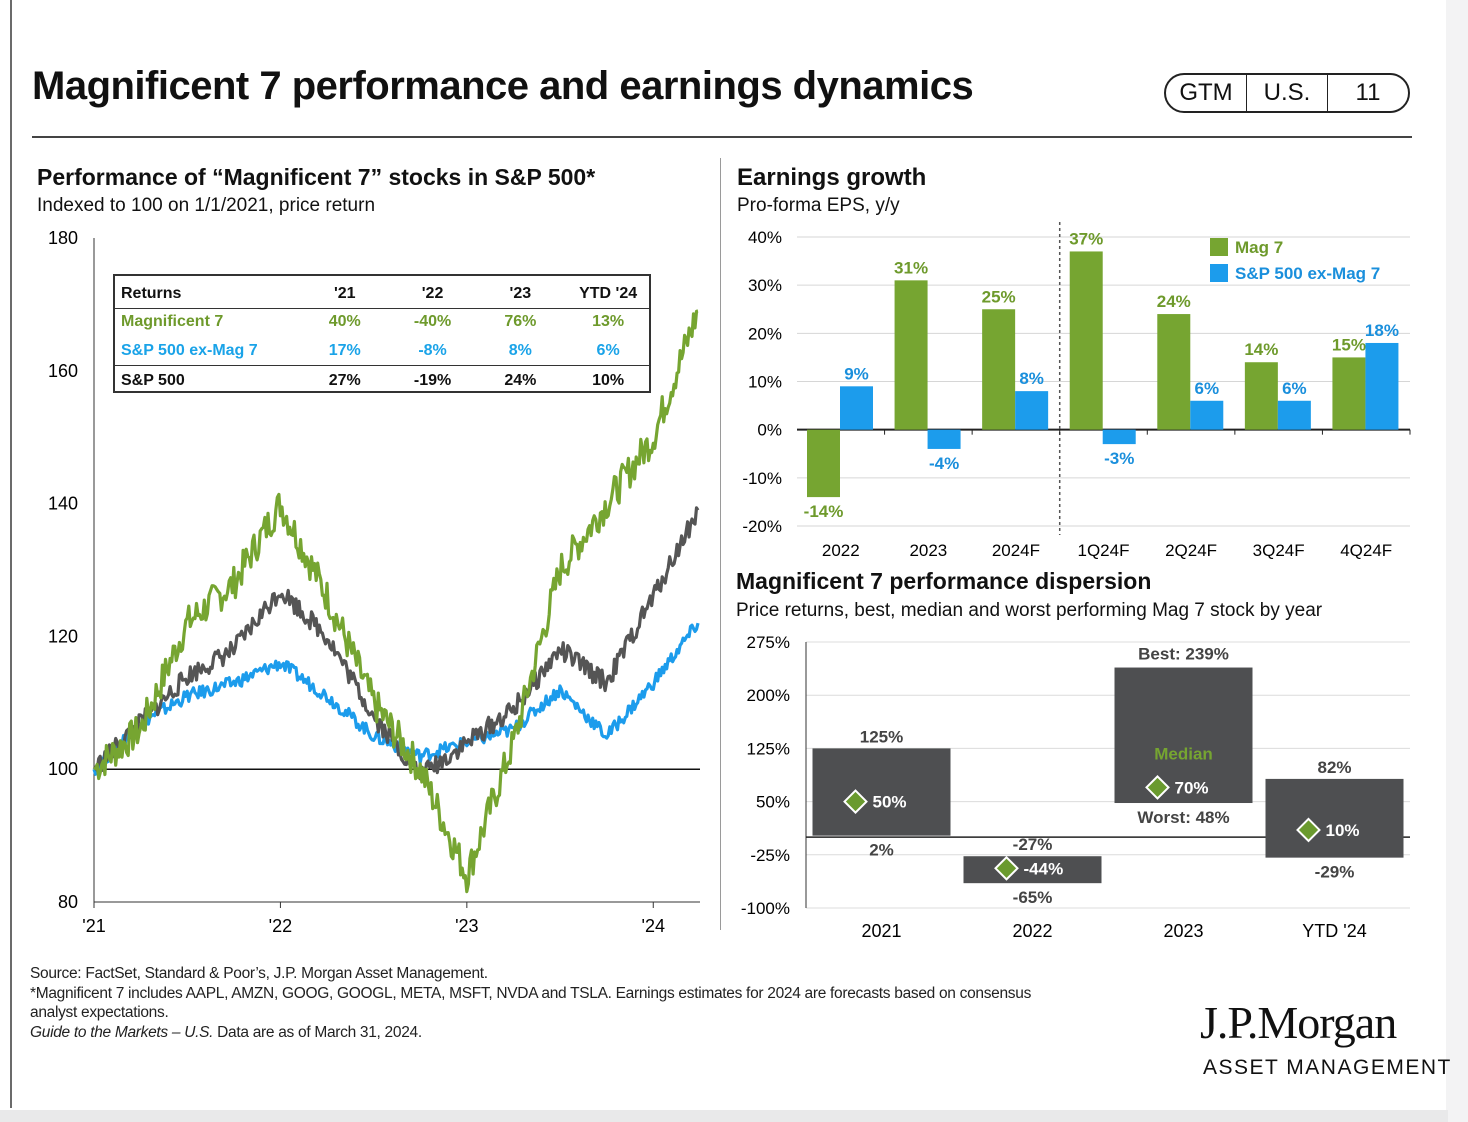 Image resolution: width=1468 pixels, height=1122 pixels. I want to click on worst-label: Worst: 48%, so click(1183, 817).